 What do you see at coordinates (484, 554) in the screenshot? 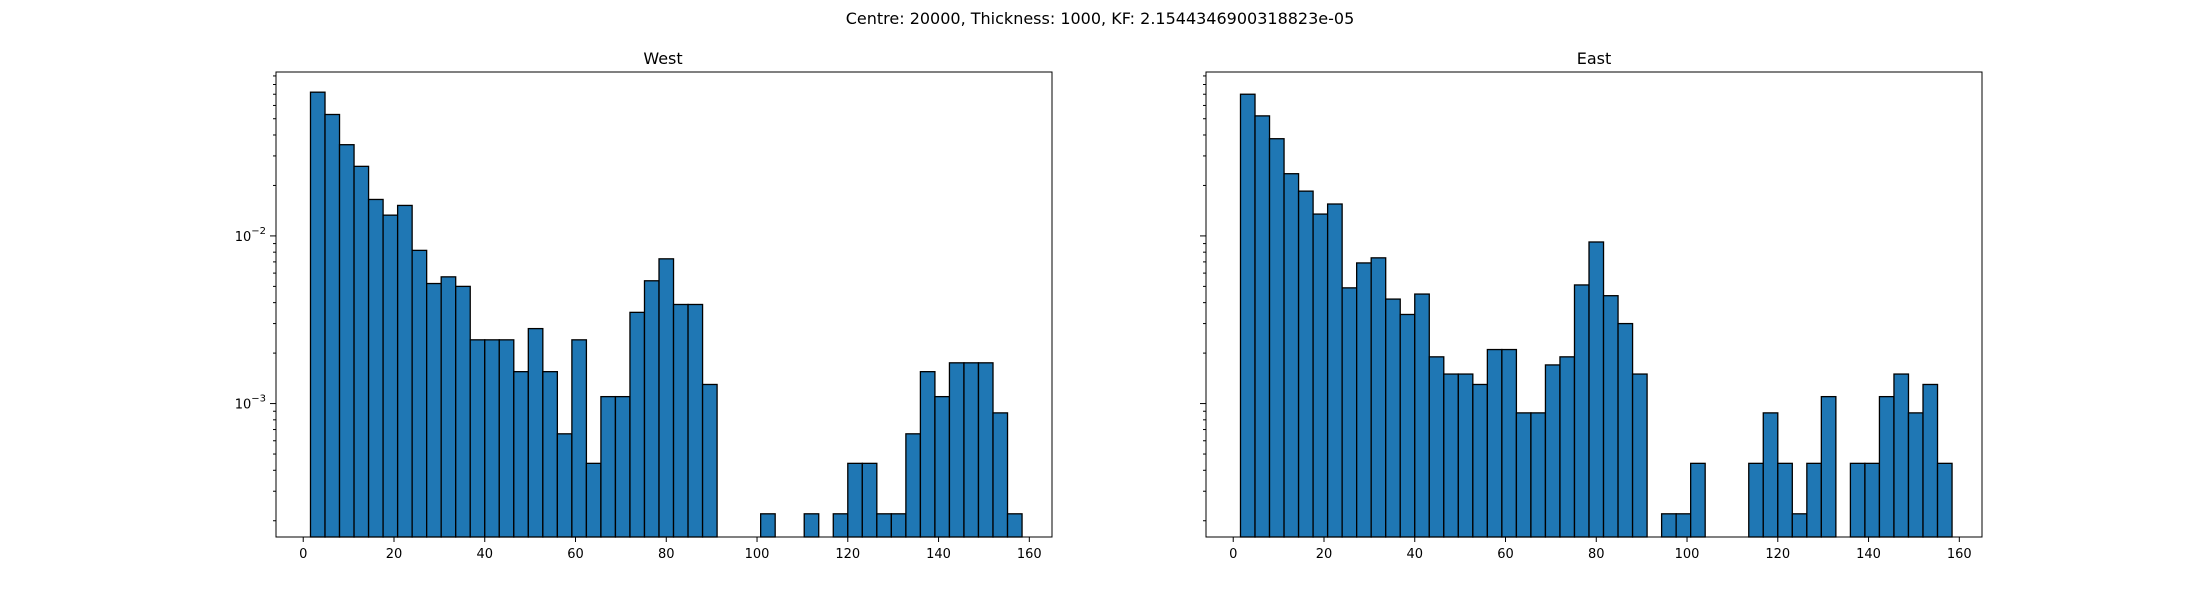
I see `west-x-tick-label: 40` at bounding box center [484, 554].